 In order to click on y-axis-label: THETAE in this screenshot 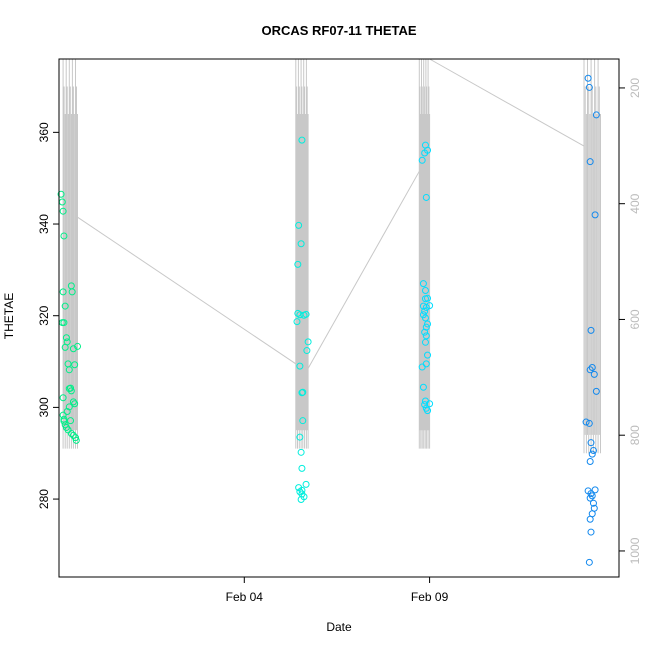, I will do `click(9, 316)`.